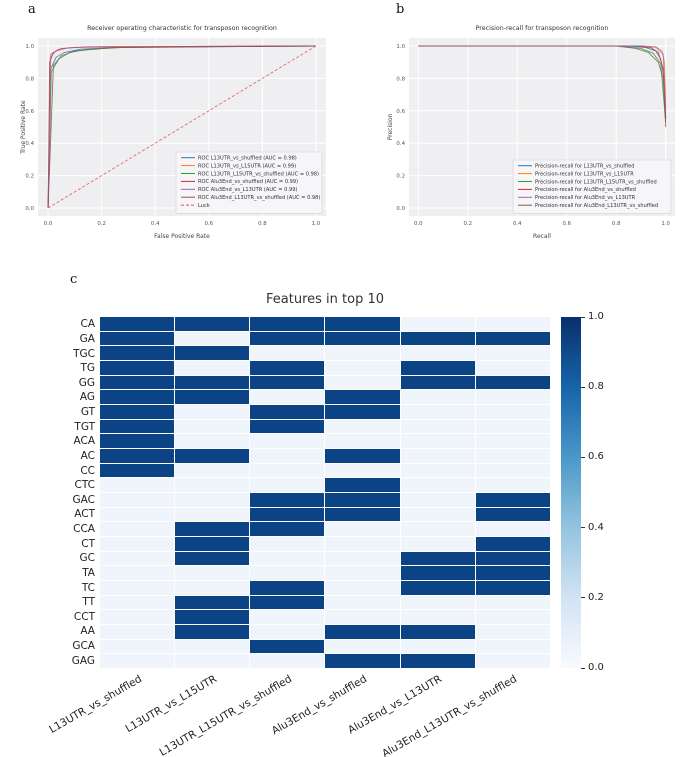 Image resolution: width=685 pixels, height=757 pixels. Describe the element at coordinates (596, 316) in the screenshot. I see `colorbar-tick-label: 1.0` at that location.